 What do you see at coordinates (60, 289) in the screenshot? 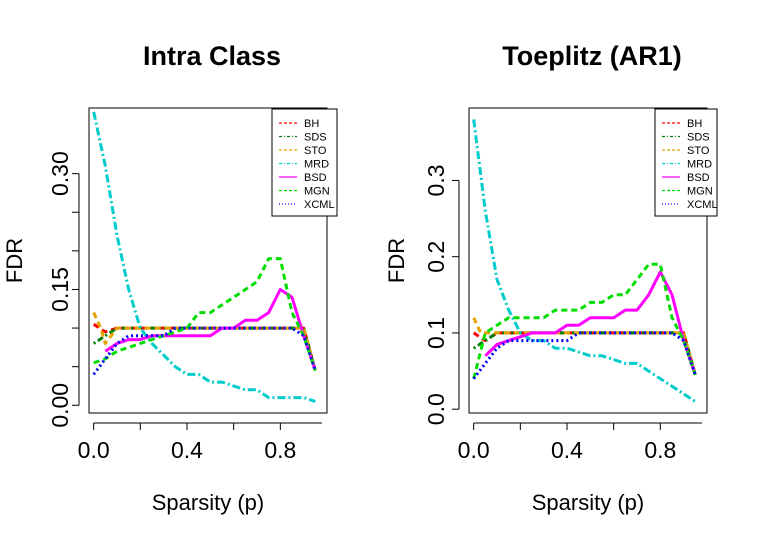
I see `y-tick-label: 0.15` at bounding box center [60, 289].